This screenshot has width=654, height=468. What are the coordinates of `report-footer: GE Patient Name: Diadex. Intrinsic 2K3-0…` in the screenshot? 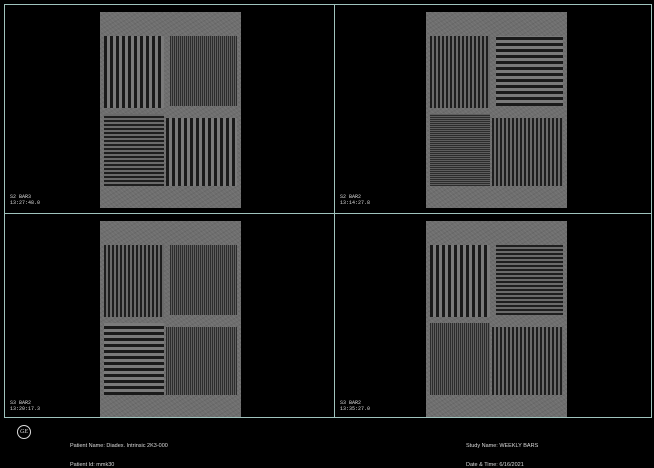 It's located at (327, 443).